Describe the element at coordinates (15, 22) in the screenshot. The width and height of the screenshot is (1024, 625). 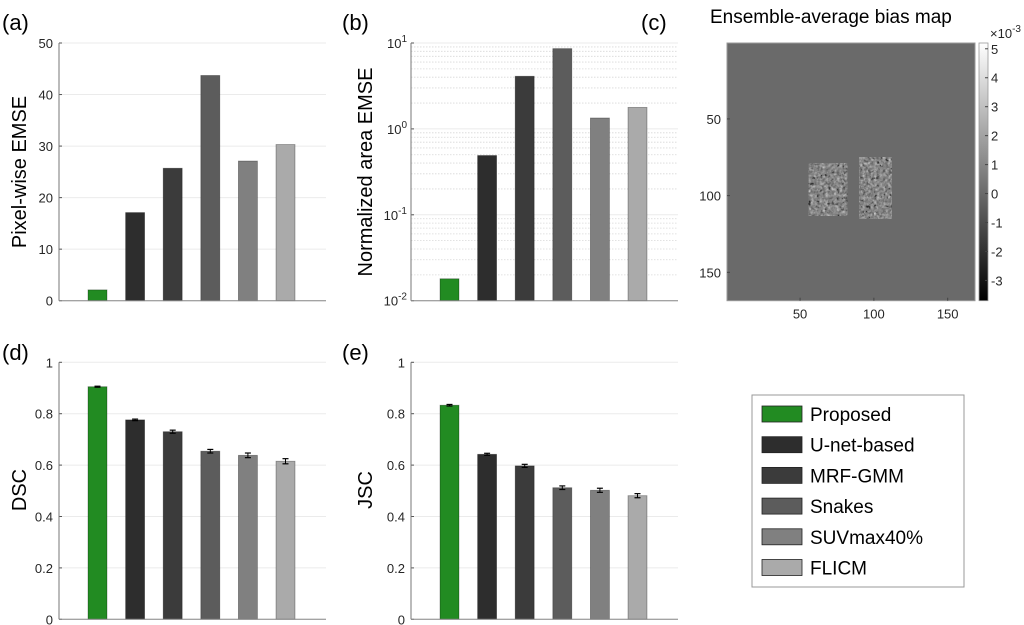
I see `panel-label: (a)` at that location.